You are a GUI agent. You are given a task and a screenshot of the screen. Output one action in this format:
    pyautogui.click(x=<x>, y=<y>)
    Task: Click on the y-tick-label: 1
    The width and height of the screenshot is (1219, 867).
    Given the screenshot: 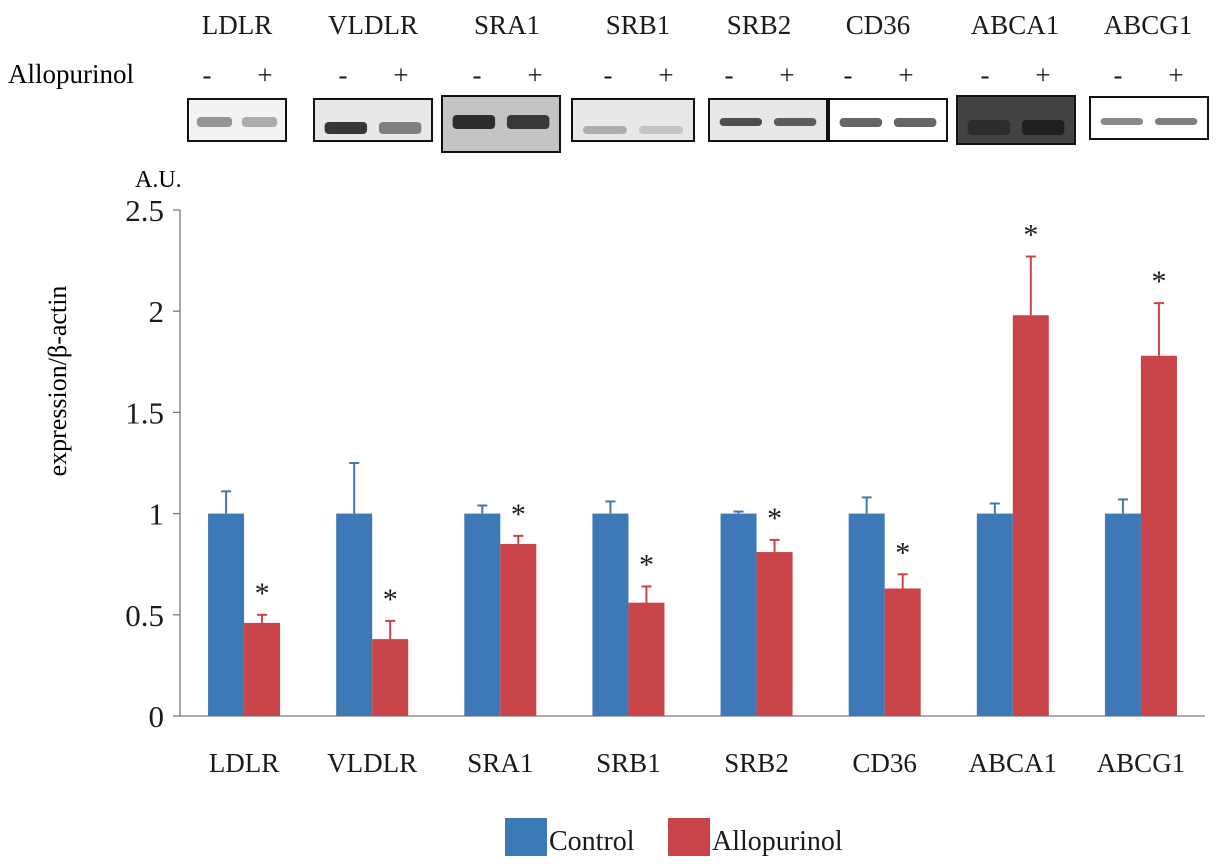 What is the action you would take?
    pyautogui.click(x=157, y=514)
    